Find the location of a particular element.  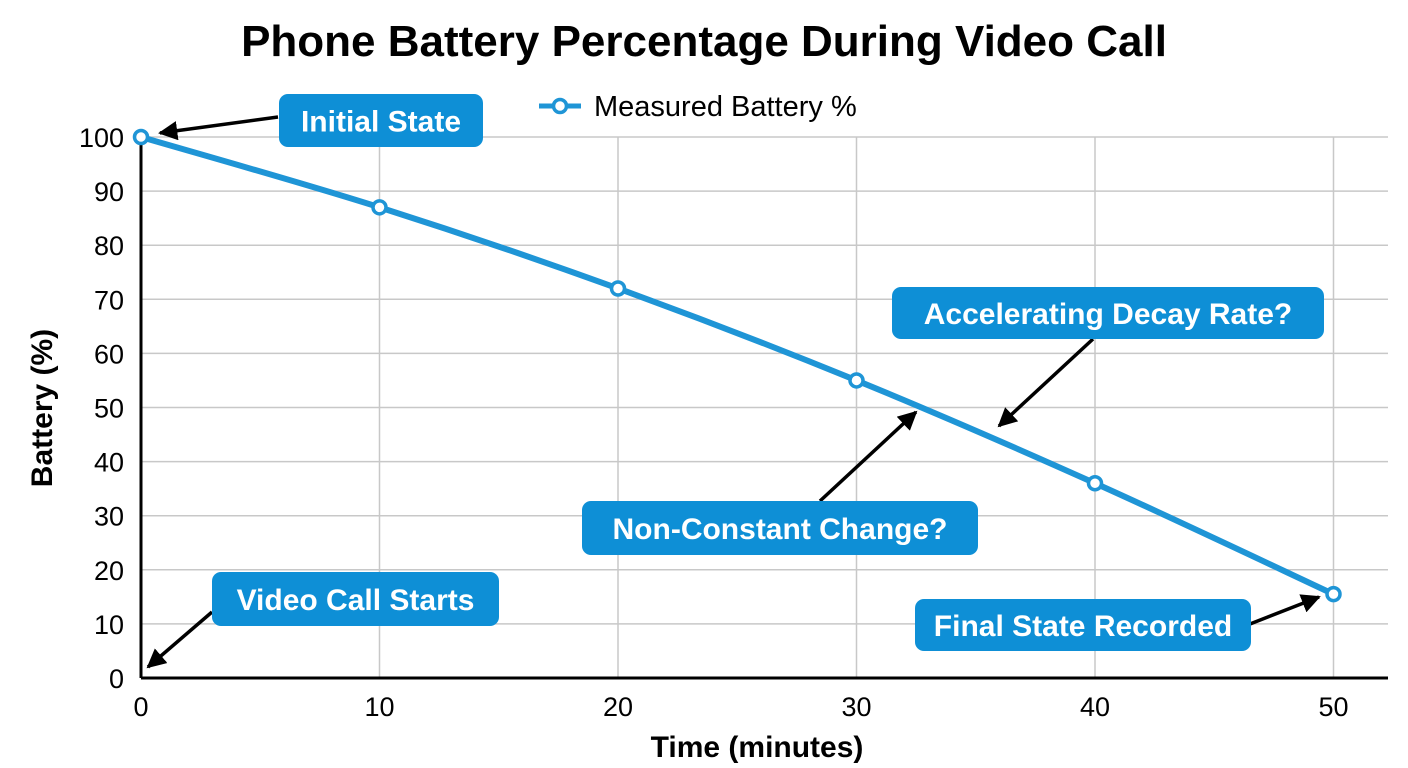

y-tick-label: 90 is located at coordinates (109, 192).